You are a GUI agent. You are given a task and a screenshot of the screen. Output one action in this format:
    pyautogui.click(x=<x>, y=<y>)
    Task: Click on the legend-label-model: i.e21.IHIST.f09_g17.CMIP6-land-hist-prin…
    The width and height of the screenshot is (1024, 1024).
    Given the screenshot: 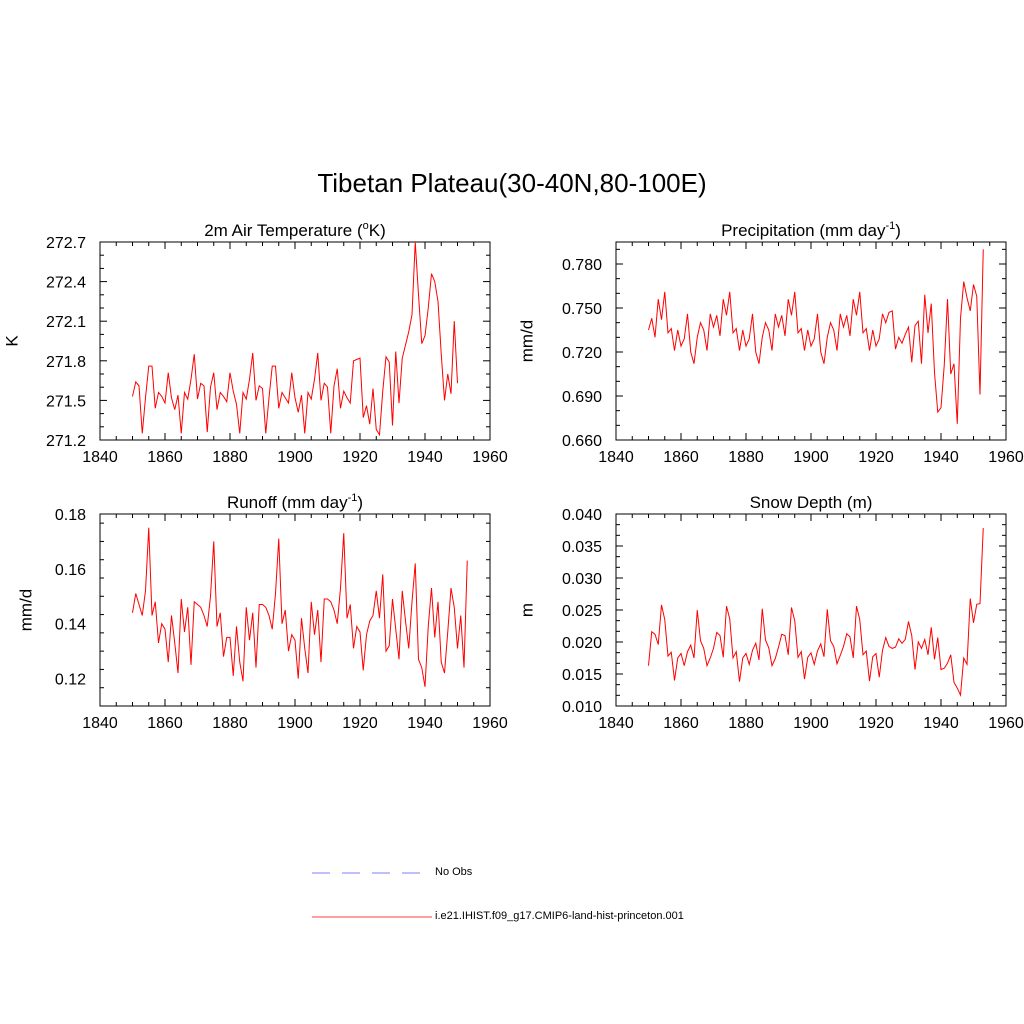 What is the action you would take?
    pyautogui.click(x=559, y=916)
    